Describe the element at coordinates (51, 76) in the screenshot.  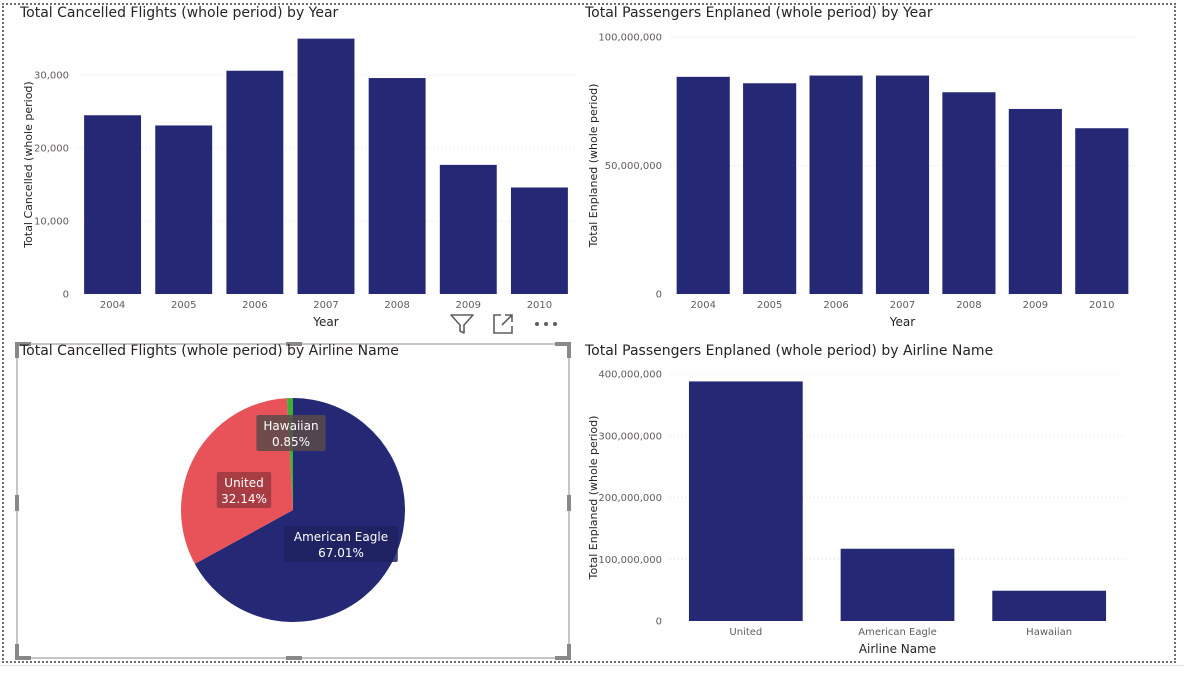
I see `y-tick-label: 30,000` at that location.